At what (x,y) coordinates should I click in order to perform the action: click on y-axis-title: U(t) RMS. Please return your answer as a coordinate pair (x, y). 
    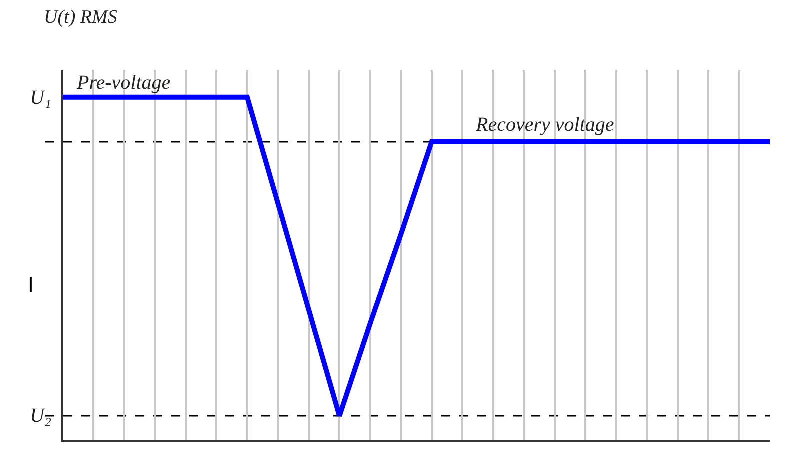
    Looking at the image, I should click on (81, 17).